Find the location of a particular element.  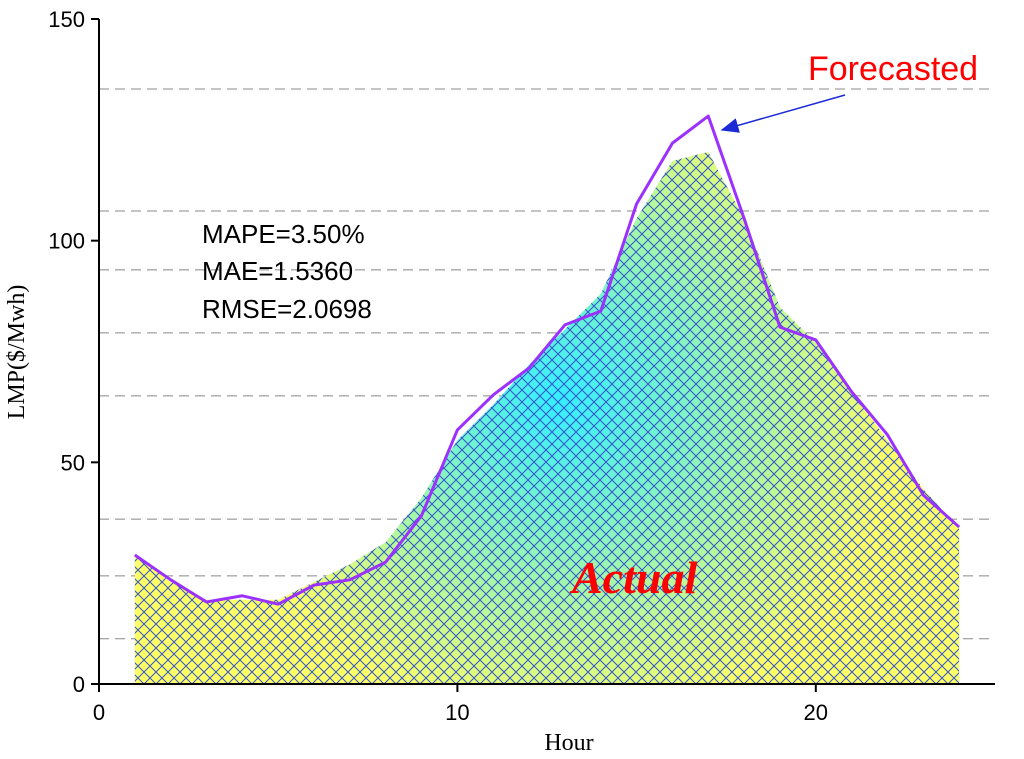

x-axis-title: Hour is located at coordinates (568, 743).